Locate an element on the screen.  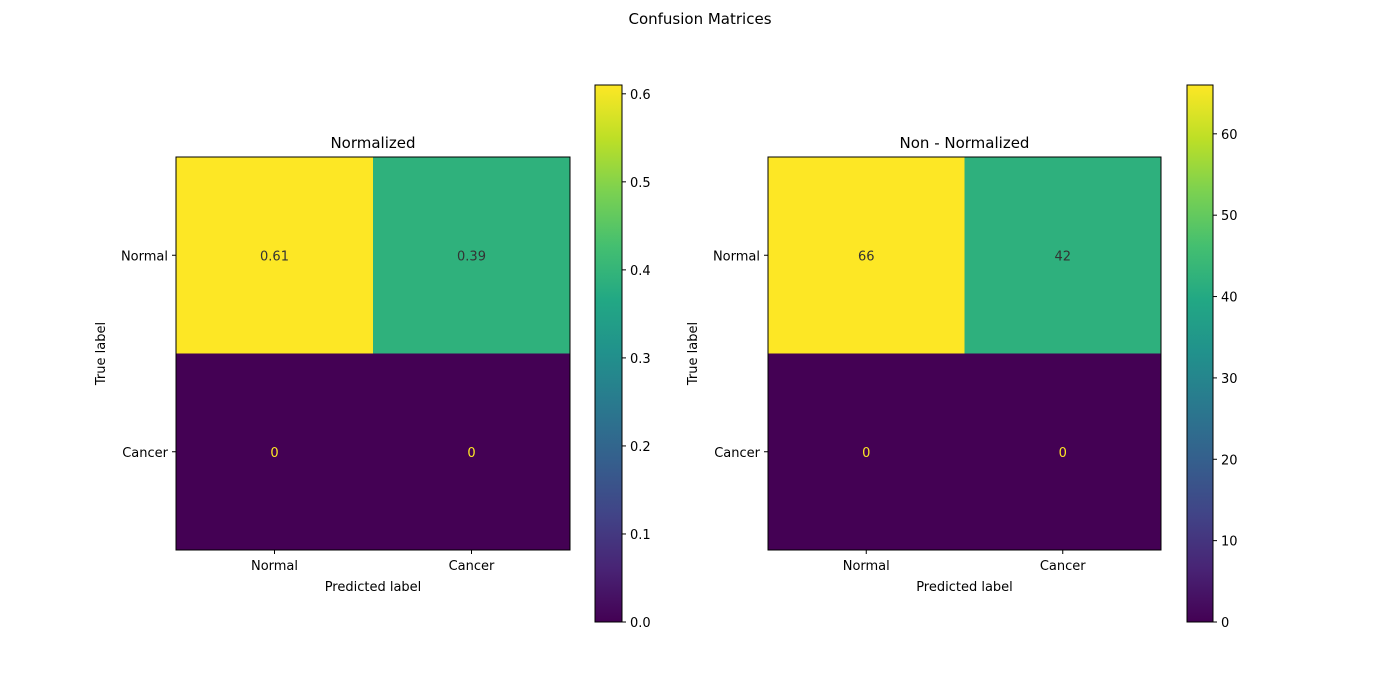
colorbar: 0 10 20 30 40 50 60 is located at coordinates (1212, 357).